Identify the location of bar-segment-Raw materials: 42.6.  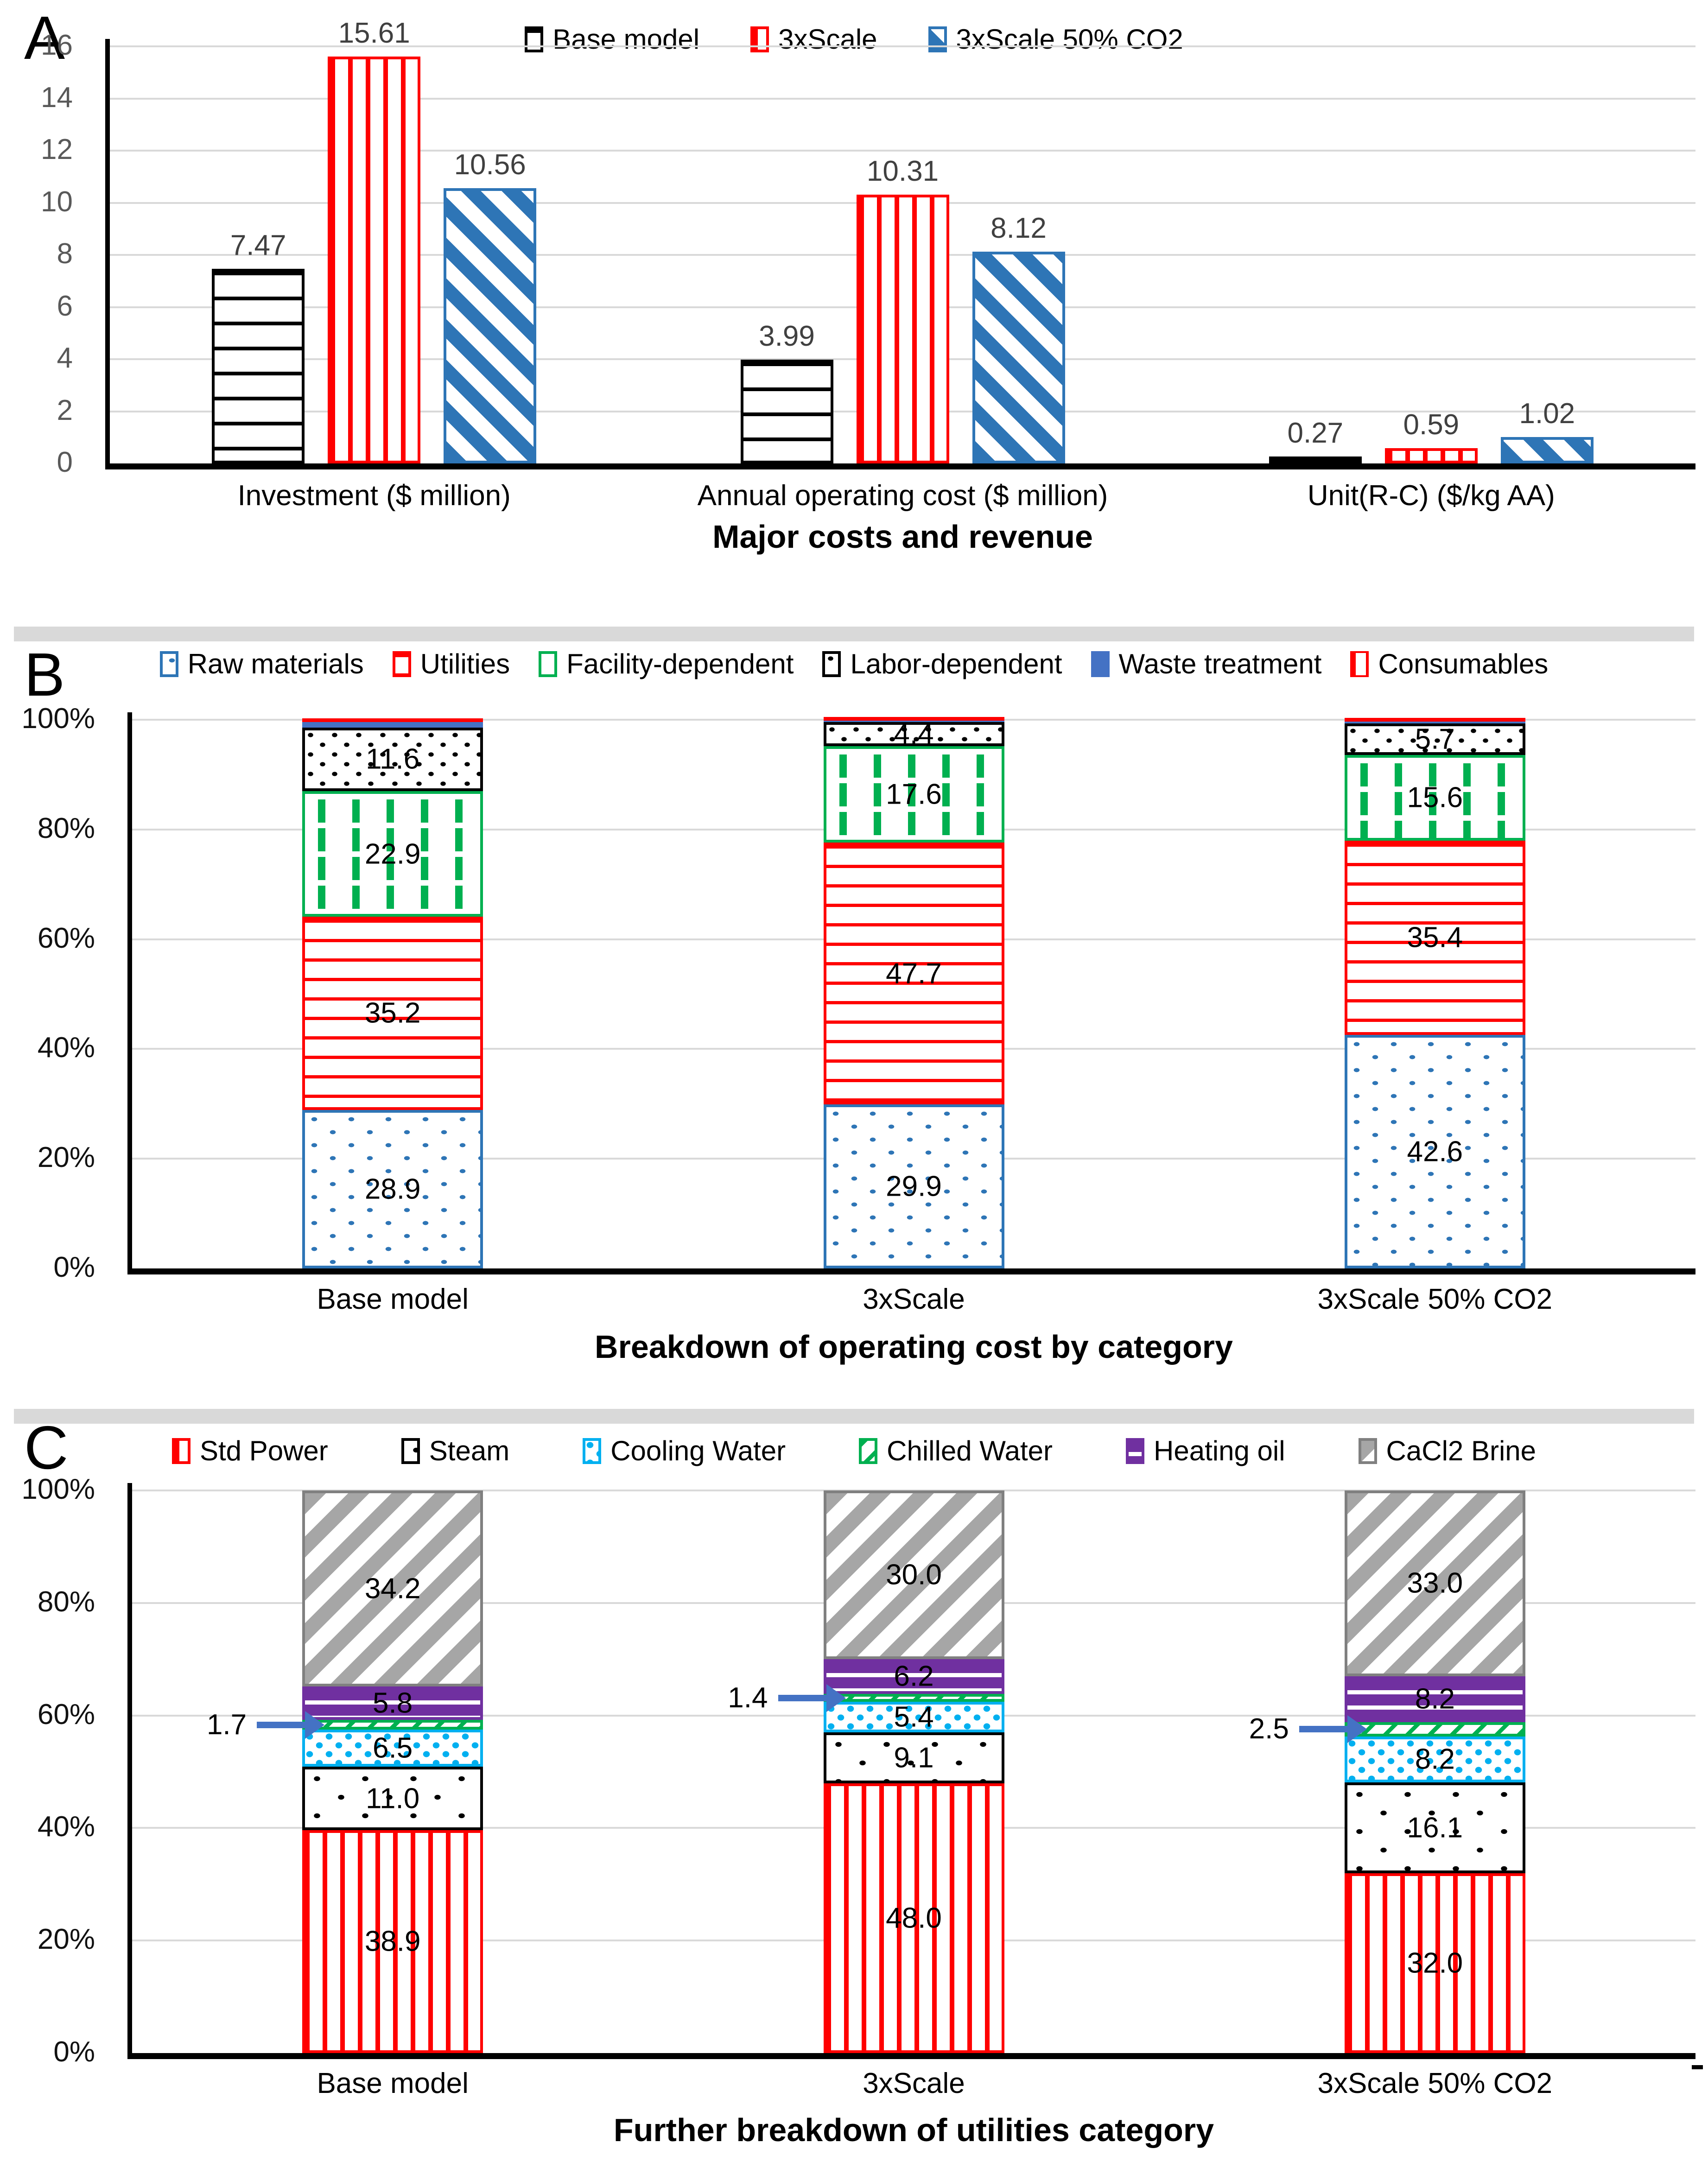
(1435, 1151).